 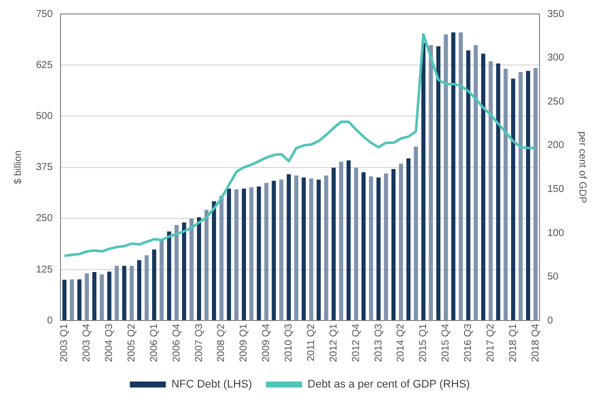 What do you see at coordinates (199, 342) in the screenshot?
I see `x-tick-label: 2007 Q3` at bounding box center [199, 342].